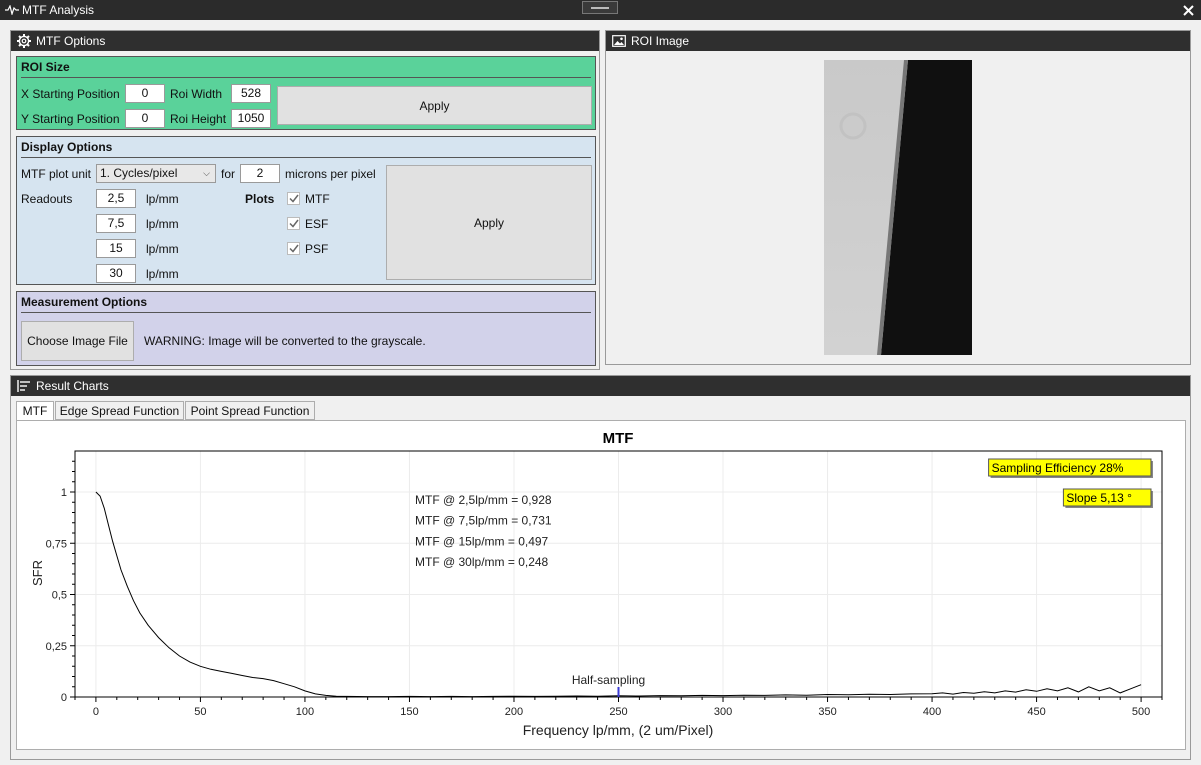  What do you see at coordinates (116, 273) in the screenshot?
I see `readout-input-4: 30` at bounding box center [116, 273].